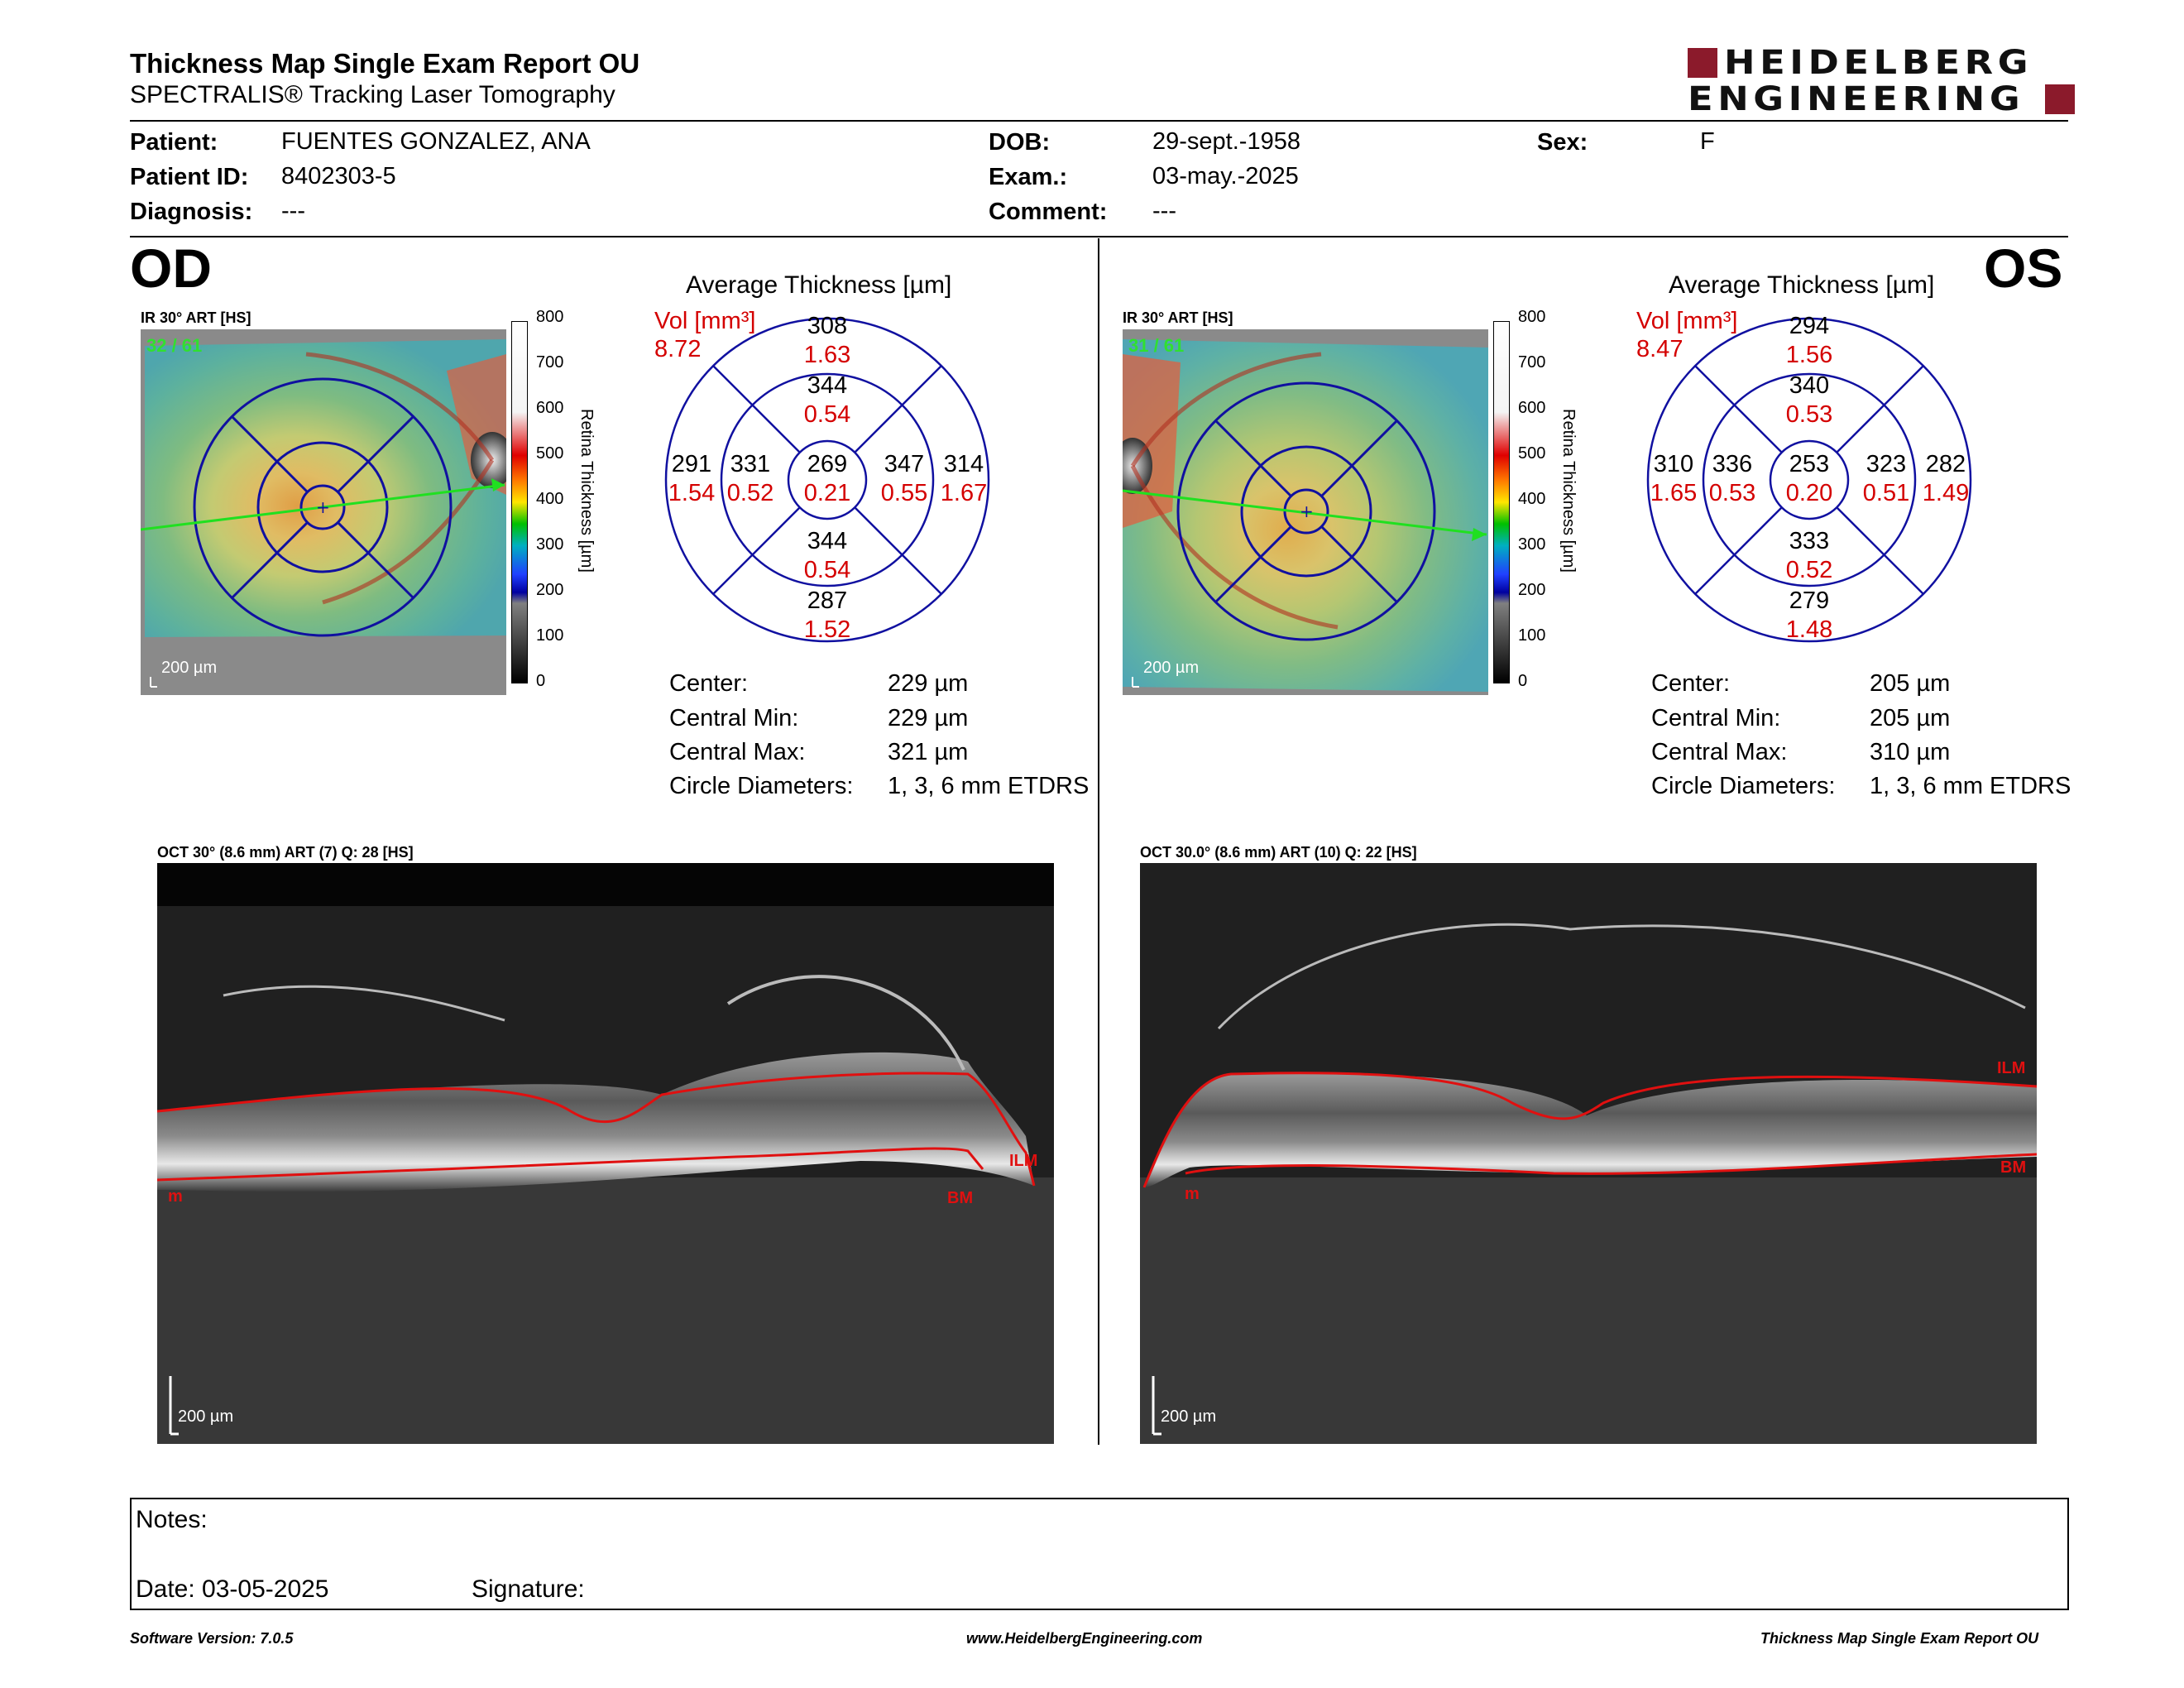 The image size is (2184, 1688). I want to click on os-tick: 600, so click(1532, 408).